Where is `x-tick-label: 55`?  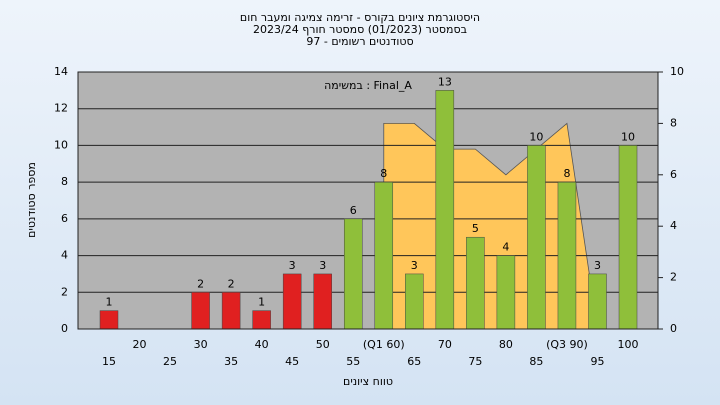 x-tick-label: 55 is located at coordinates (353, 361).